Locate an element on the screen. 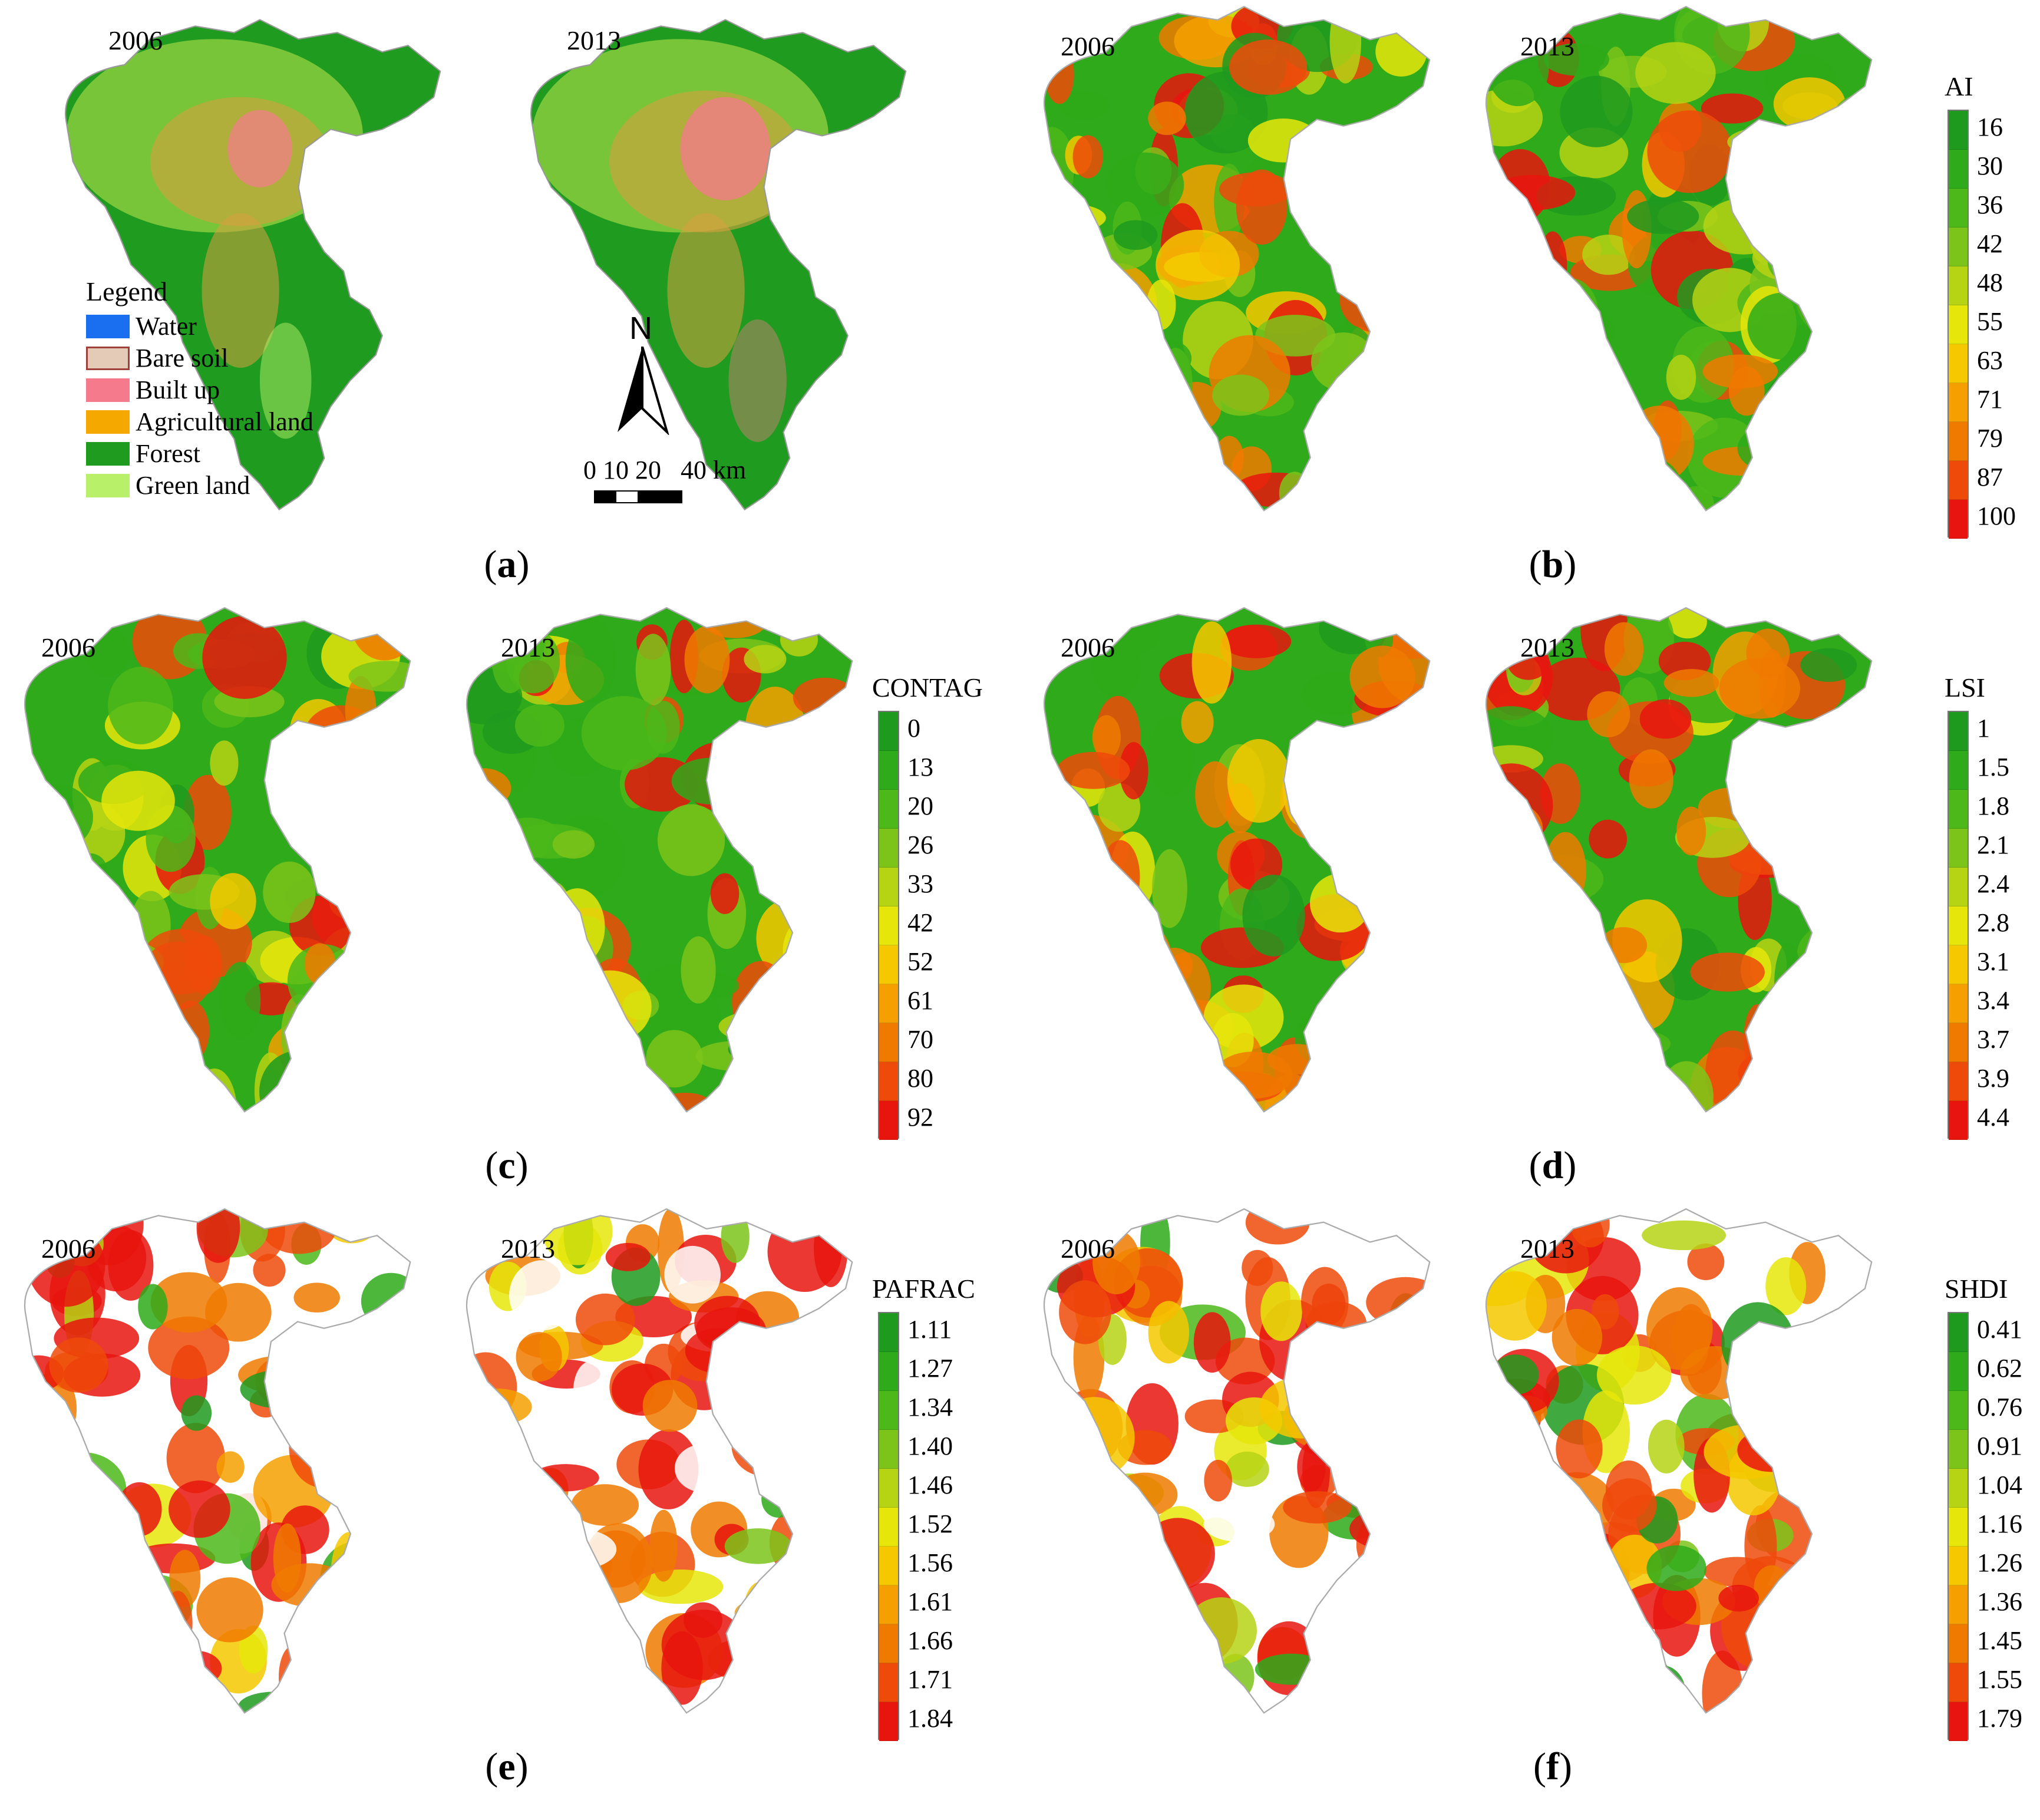 The image size is (2040, 1820). scale-bar is located at coordinates (638, 496).